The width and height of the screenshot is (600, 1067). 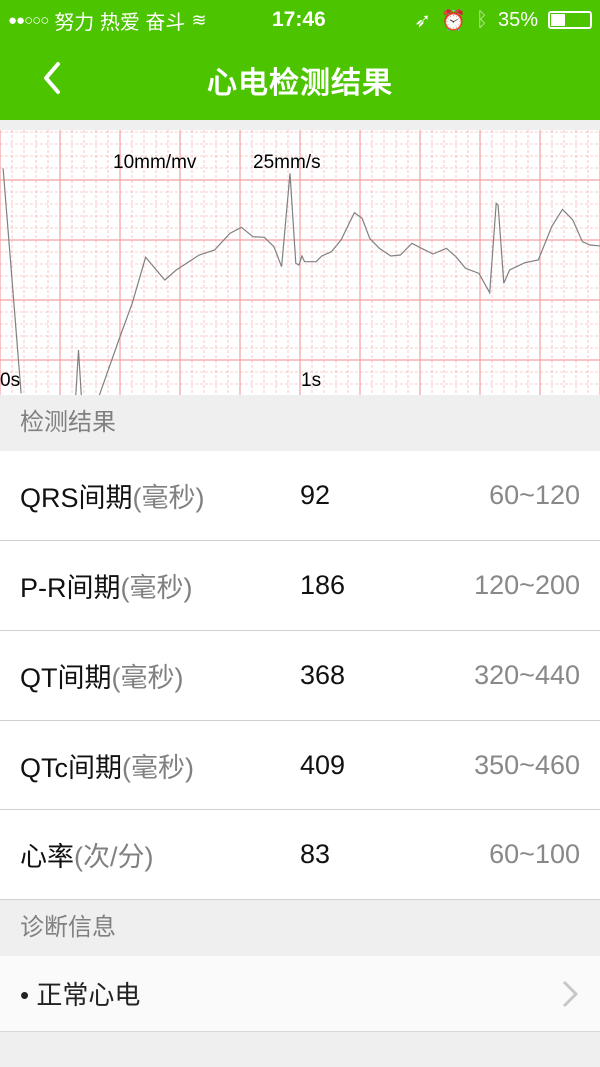 I want to click on result-range: 350~460, so click(x=527, y=764).